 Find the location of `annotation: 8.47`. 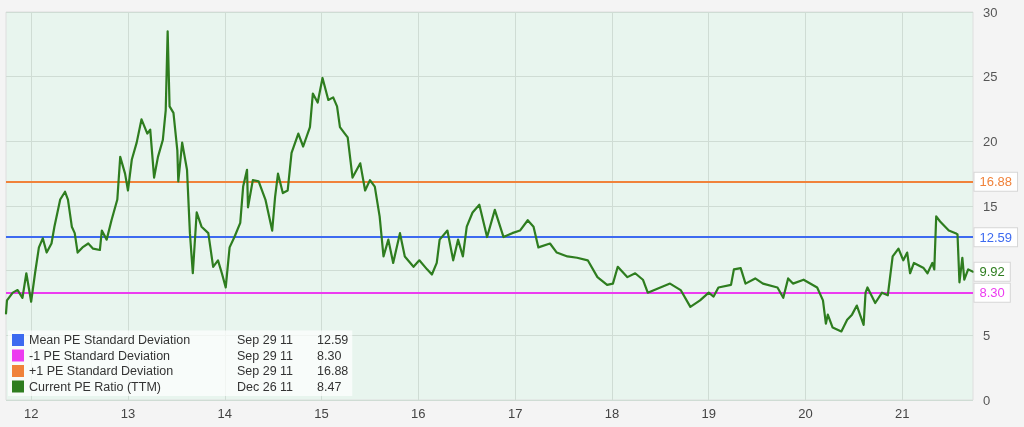

annotation: 8.47 is located at coordinates (329, 386).